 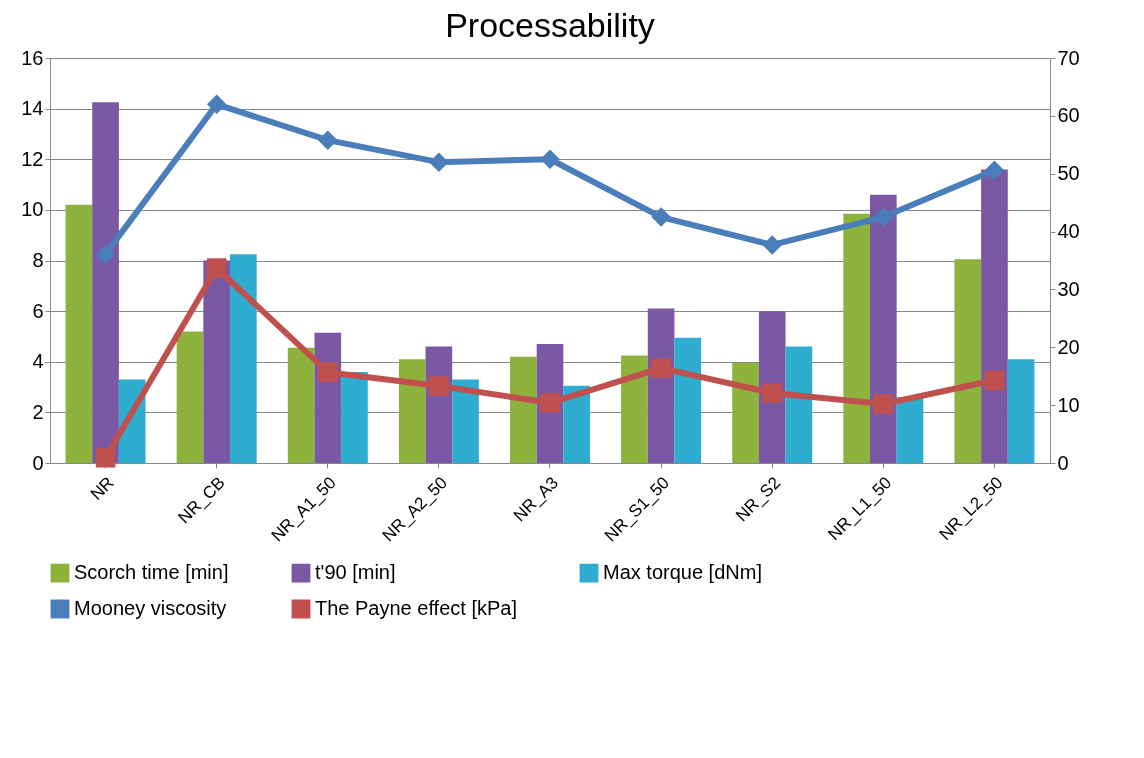 What do you see at coordinates (550, 25) in the screenshot?
I see `chart-title: Processability` at bounding box center [550, 25].